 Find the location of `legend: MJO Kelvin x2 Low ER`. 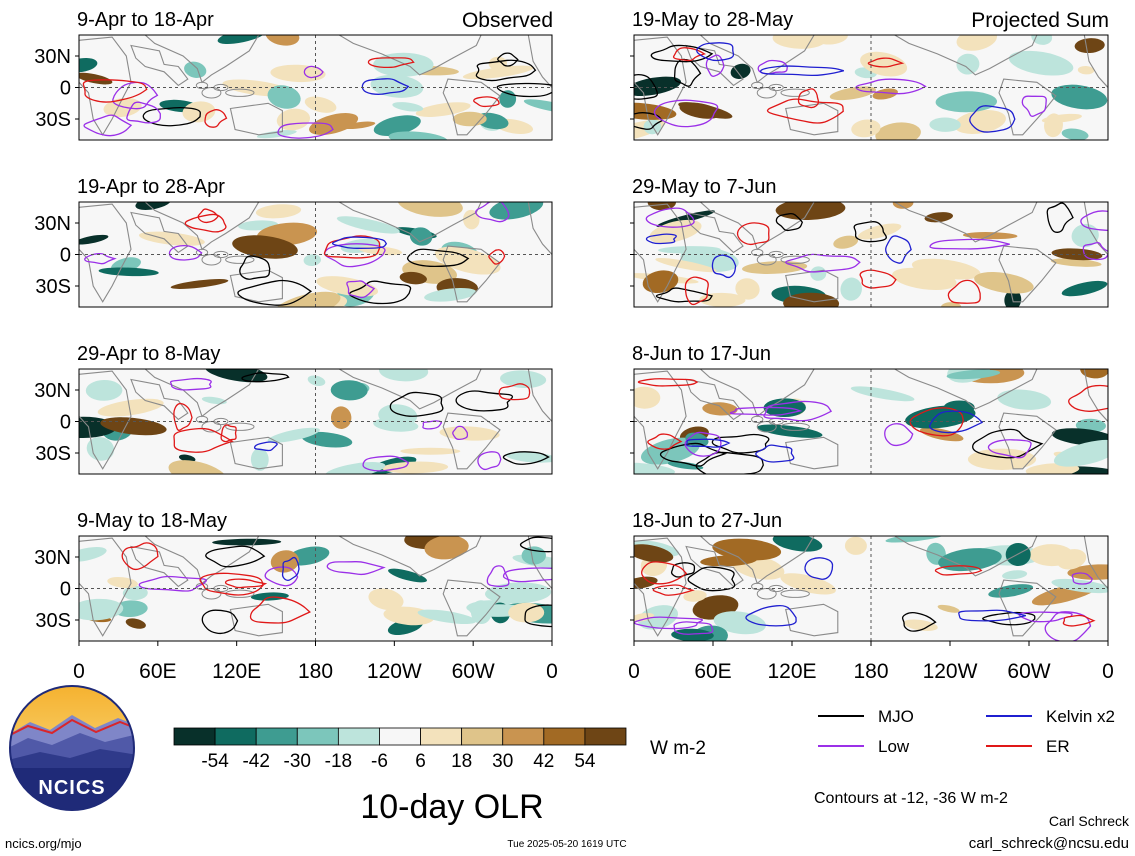

legend: MJO Kelvin x2 Low ER is located at coordinates (966, 731).